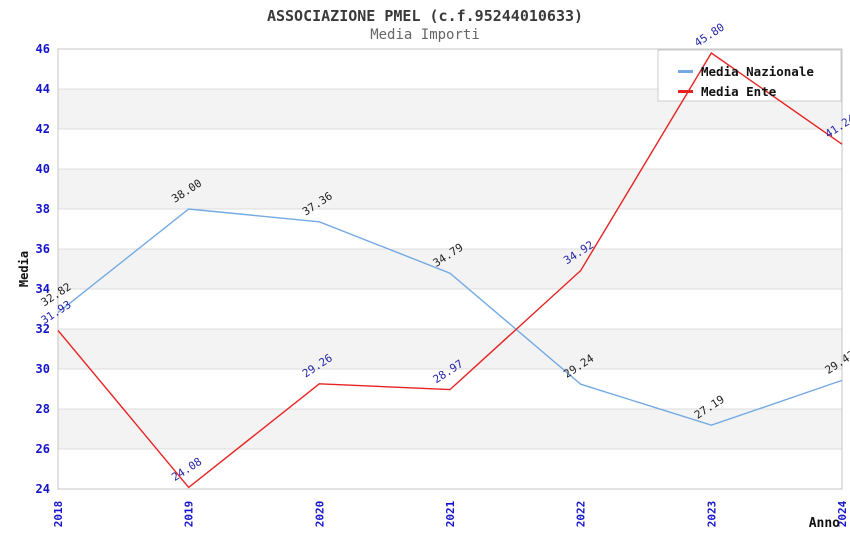  I want to click on chart-subtitle: Media Importi, so click(425, 35).